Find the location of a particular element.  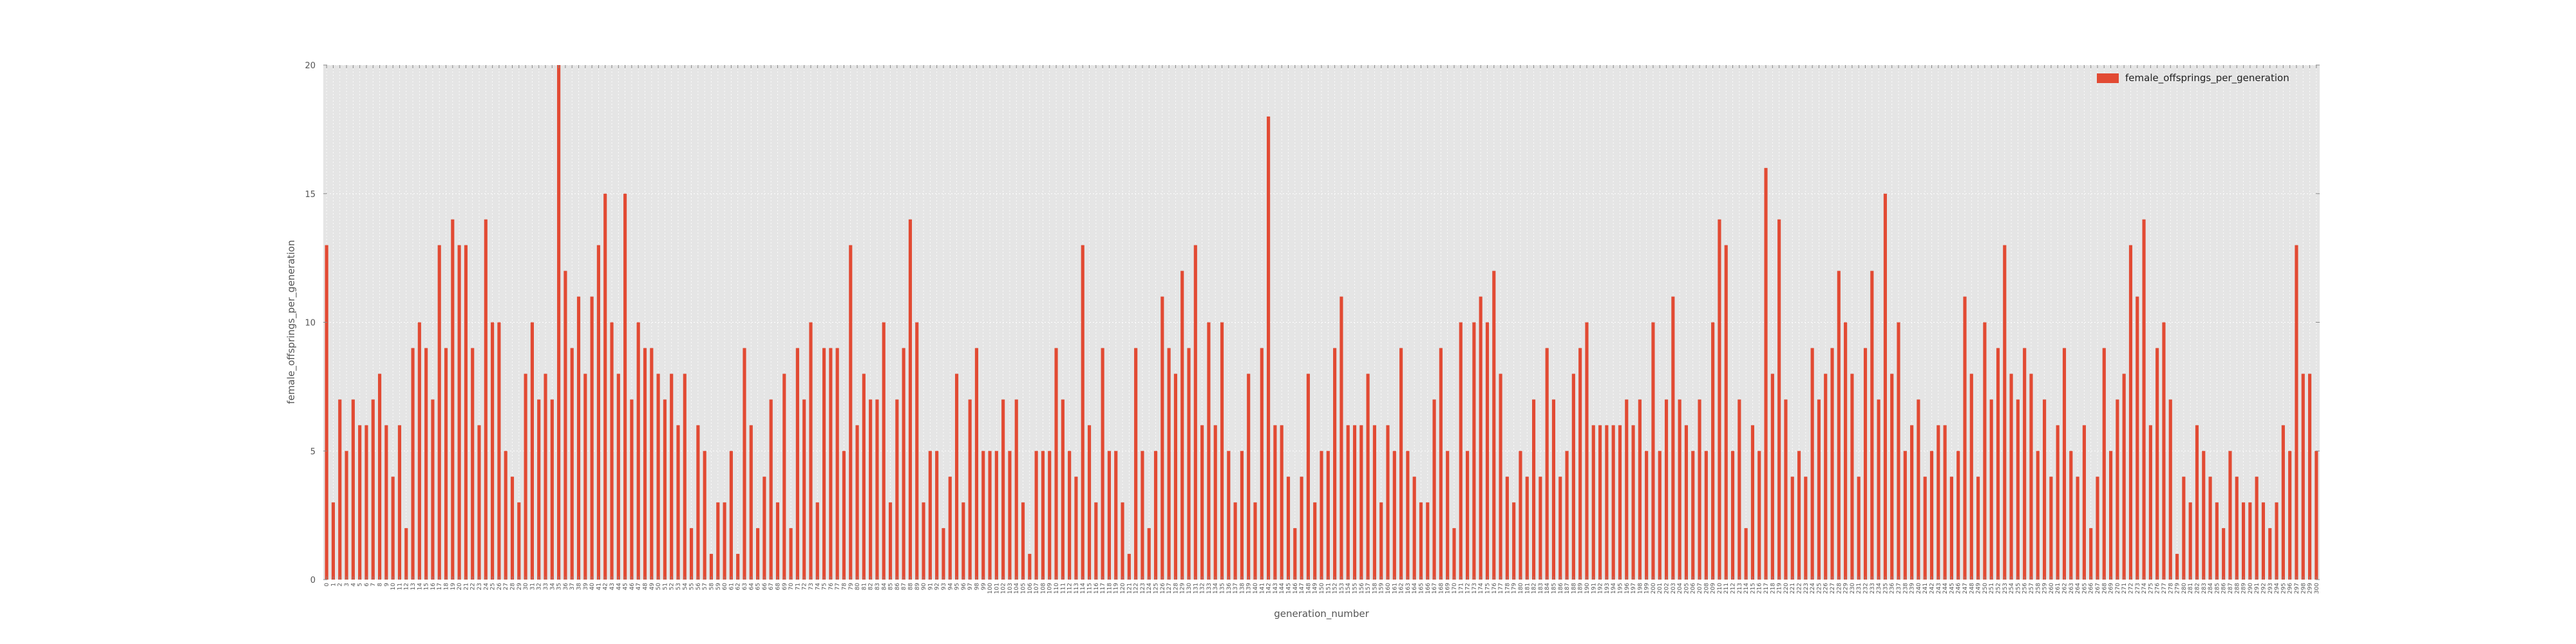

x-tick-label: 7 is located at coordinates (373, 585).